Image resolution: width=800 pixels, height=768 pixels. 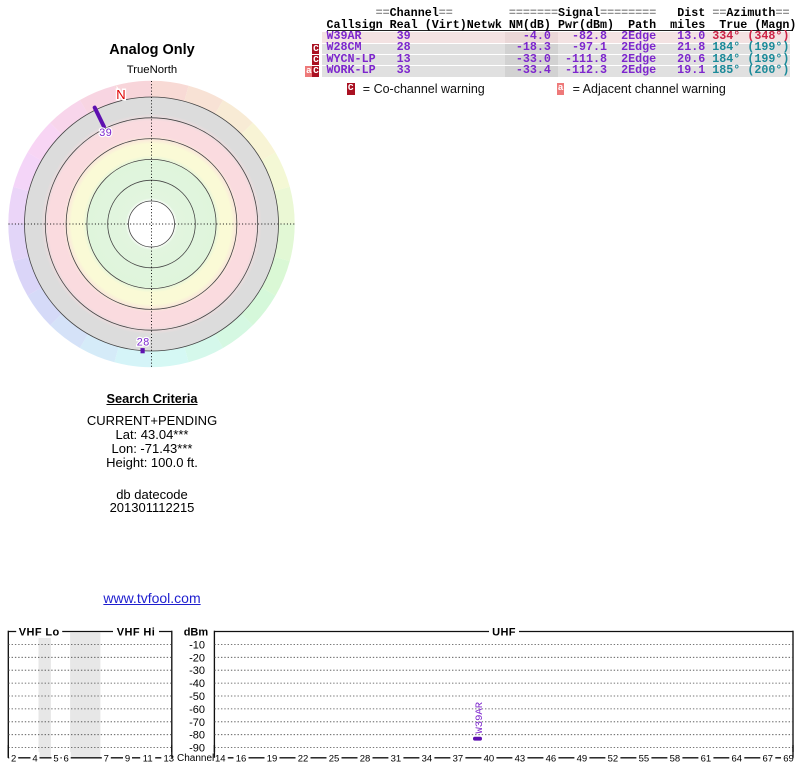 I want to click on svg-text: 40, so click(x=489, y=759).